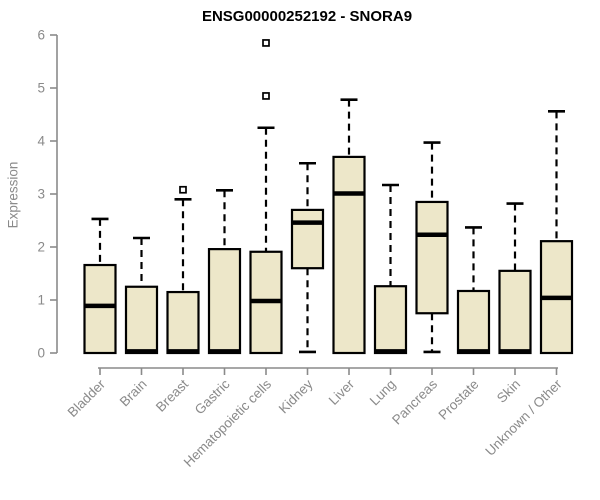 The width and height of the screenshot is (600, 500). I want to click on box-lung, so click(390, 320).